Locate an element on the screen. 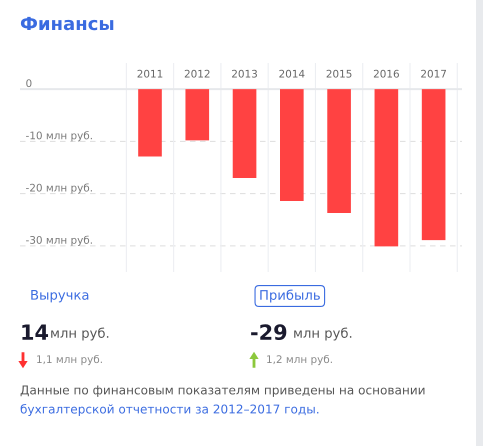 The image size is (483, 446). y-tick-label: -20 млн руб. is located at coordinates (59, 188).